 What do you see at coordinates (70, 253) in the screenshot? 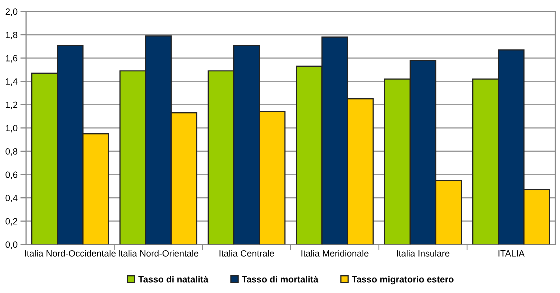
I see `x-tick-label: Italia Nord-Occidentale` at bounding box center [70, 253].